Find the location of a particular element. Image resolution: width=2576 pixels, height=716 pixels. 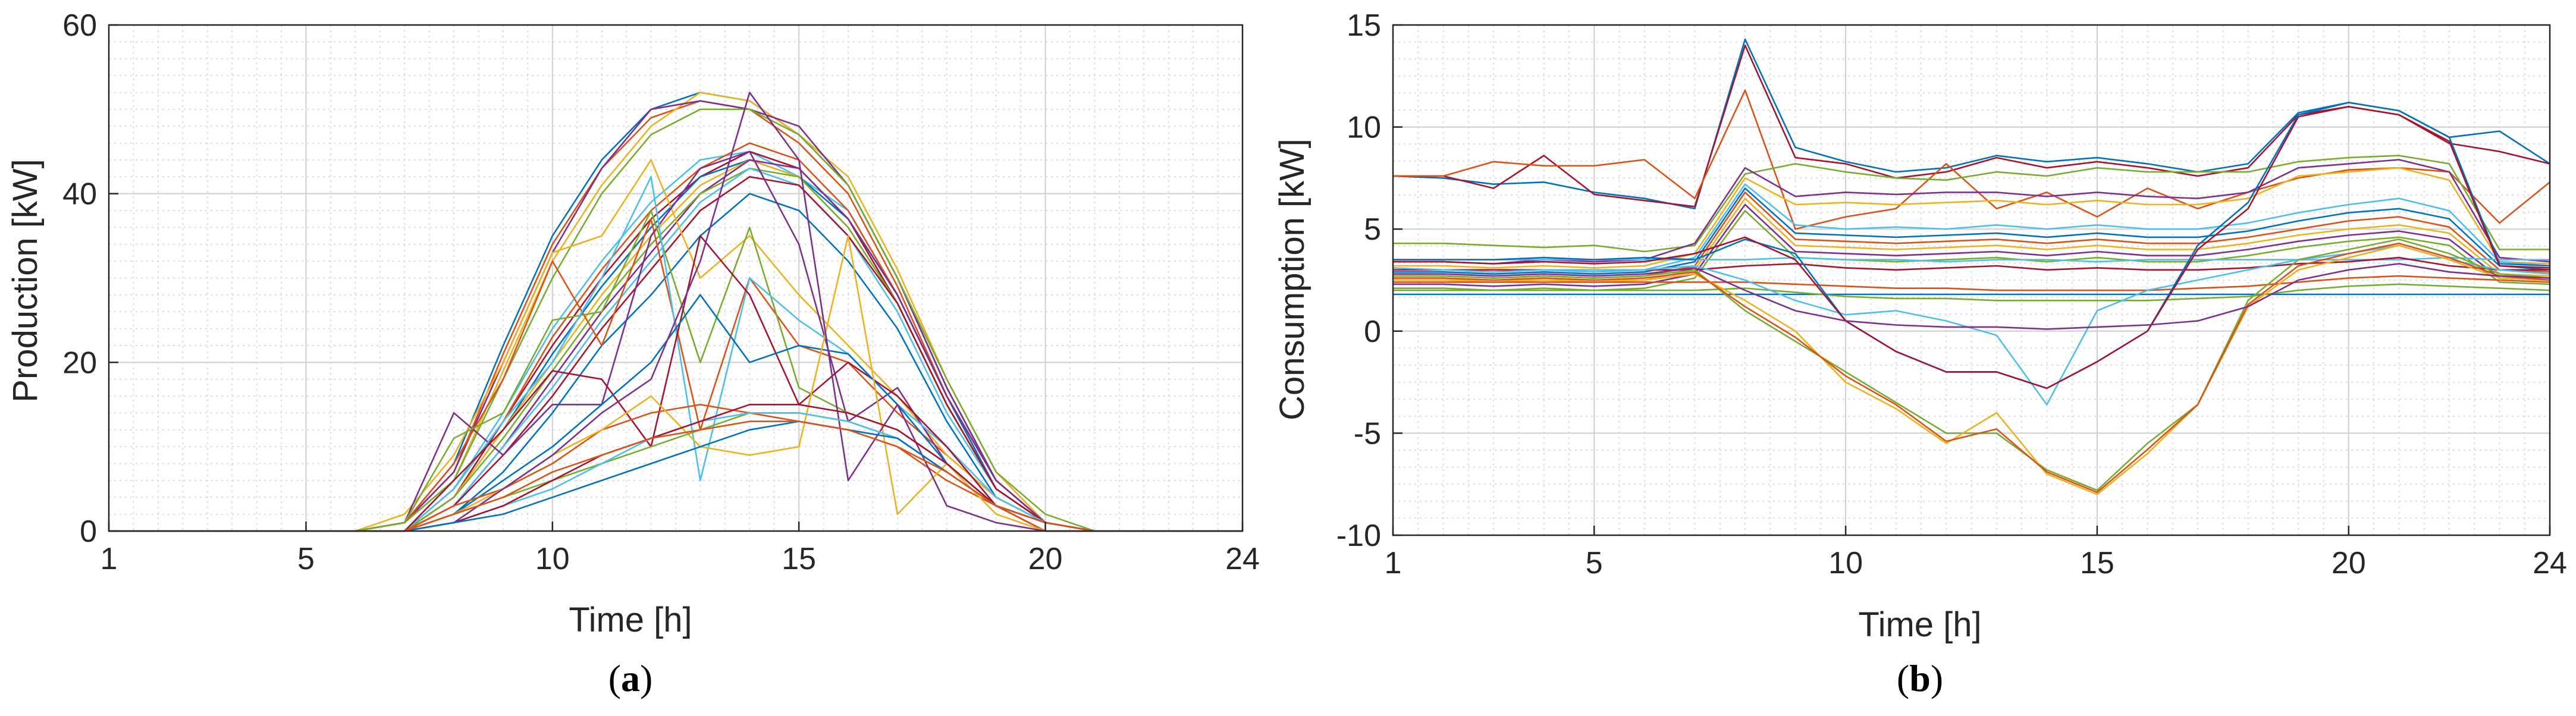

chart-b-y-tick-label: 10 is located at coordinates (1364, 128).